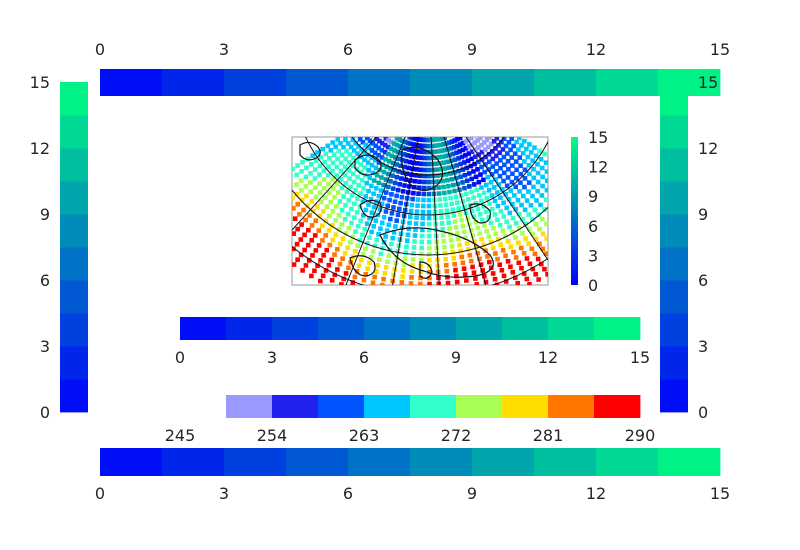 The image size is (800, 550). I want to click on colorbar-temperature-tick-label: 290, so click(640, 435).